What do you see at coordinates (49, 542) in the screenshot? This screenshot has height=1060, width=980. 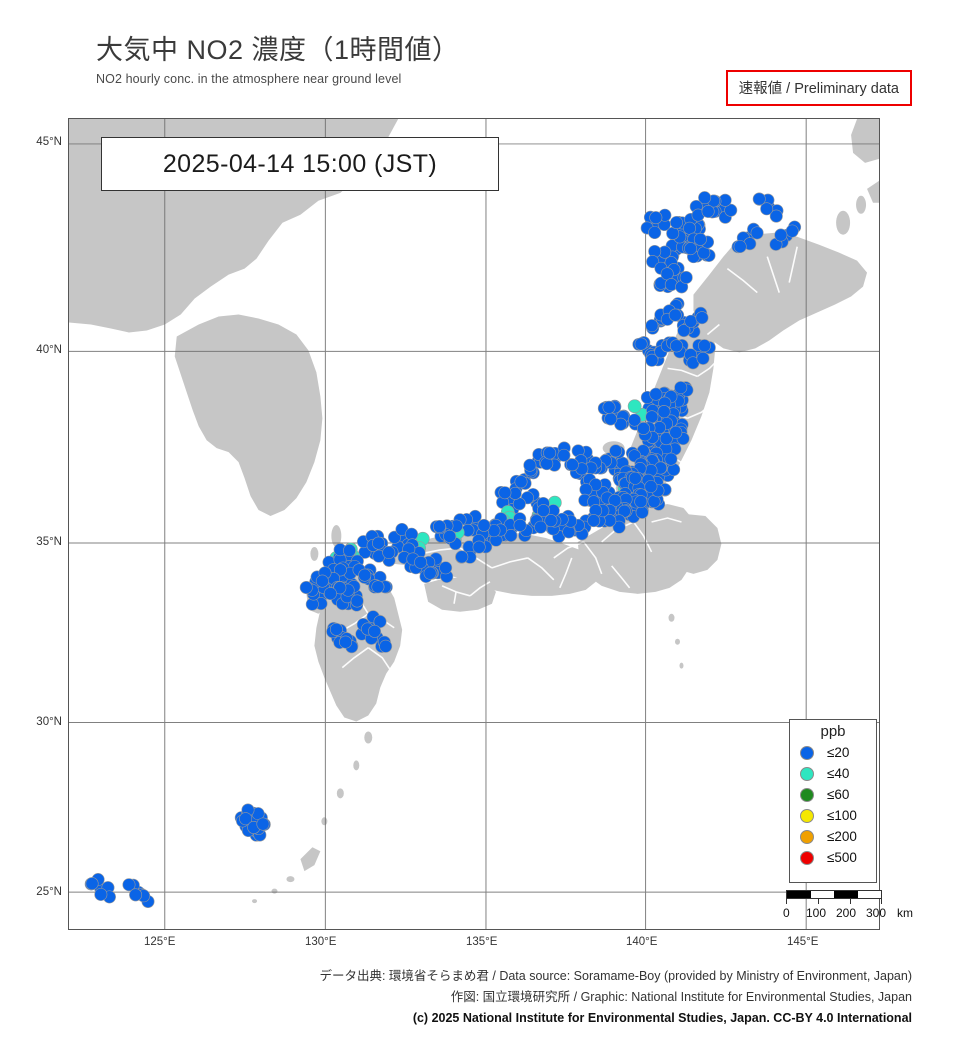 I see `y-tick-label: 35°N` at bounding box center [49, 542].